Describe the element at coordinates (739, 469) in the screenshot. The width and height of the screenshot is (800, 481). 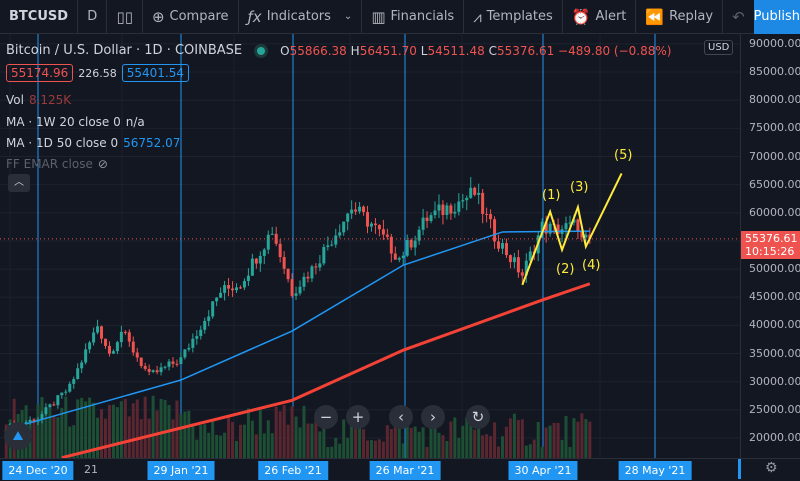
I see `time-scroll-handle` at that location.